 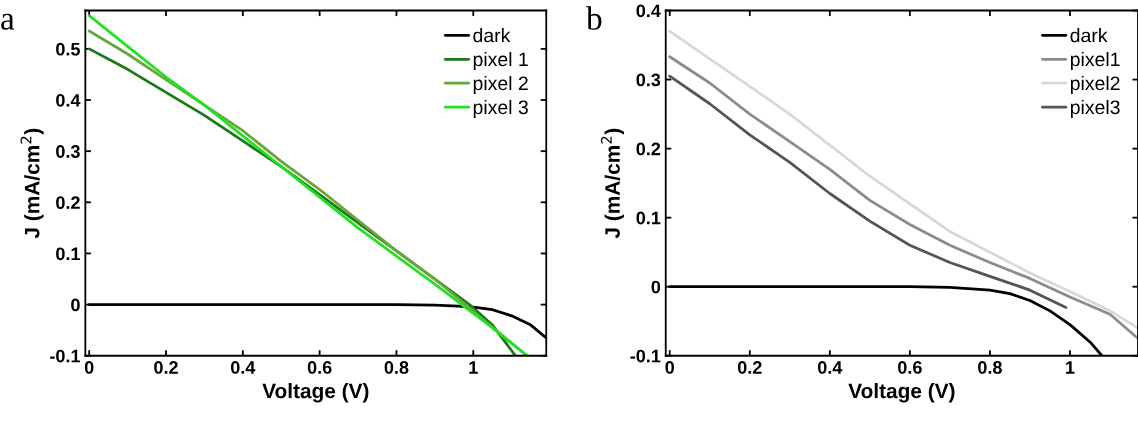 What do you see at coordinates (594, 18) in the screenshot?
I see `text: b` at bounding box center [594, 18].